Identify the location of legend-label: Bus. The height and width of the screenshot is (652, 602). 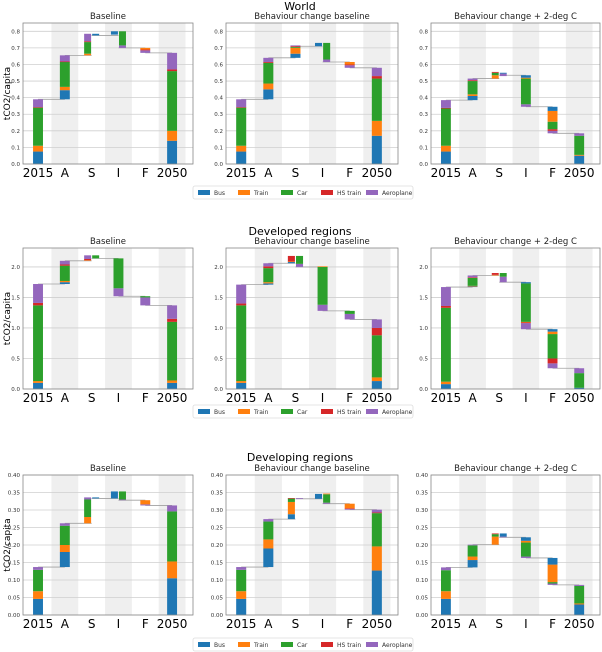
(219, 412).